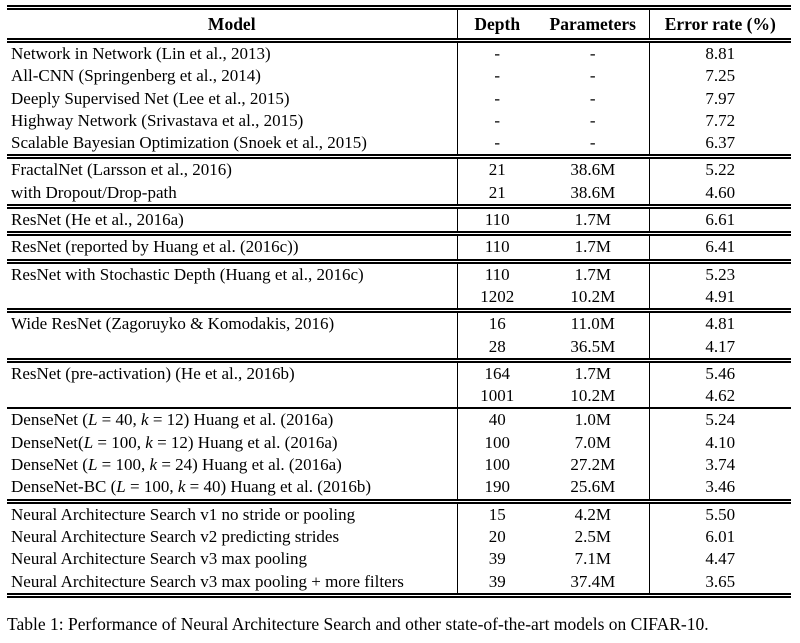 The width and height of the screenshot is (800, 643). I want to click on error-rate-cell: 3.65, so click(719, 583).